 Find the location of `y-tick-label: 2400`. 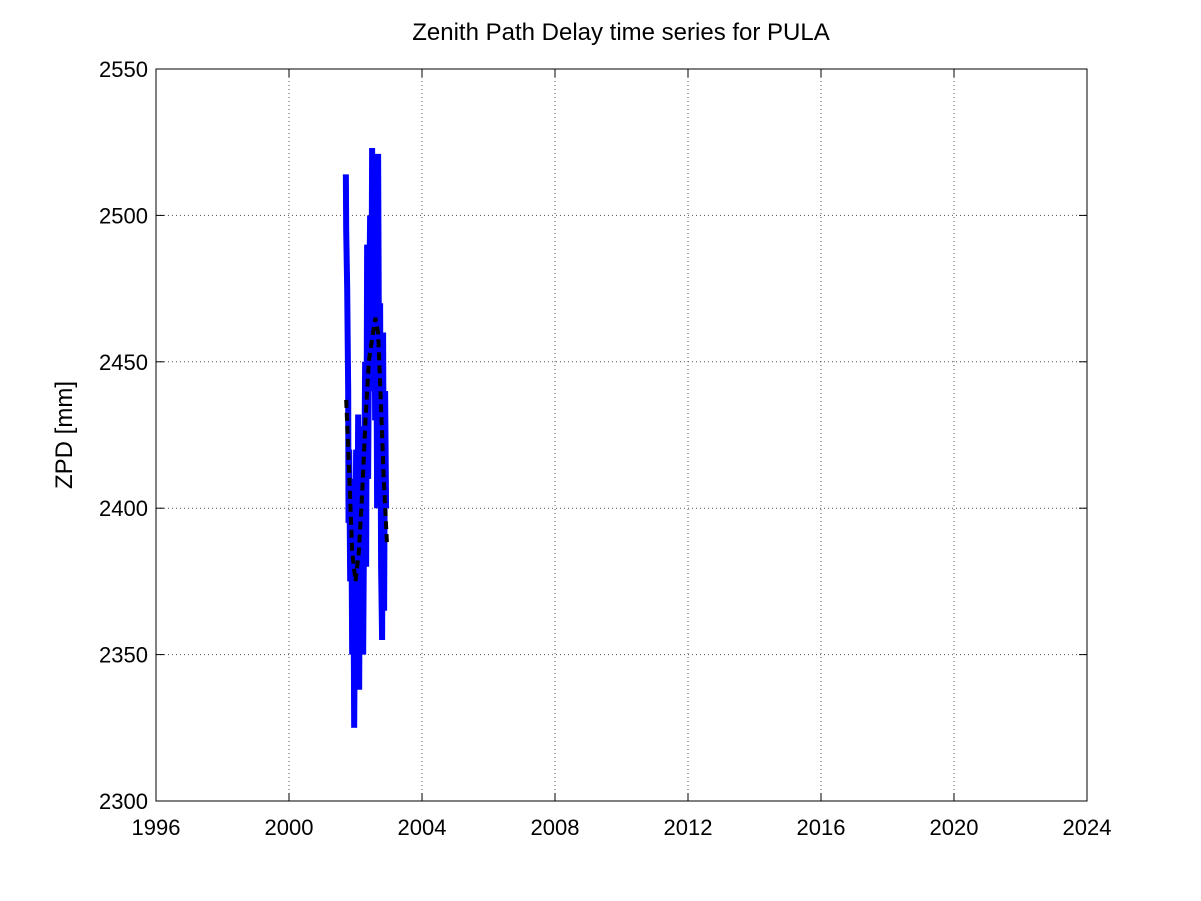

y-tick-label: 2400 is located at coordinates (123, 508).